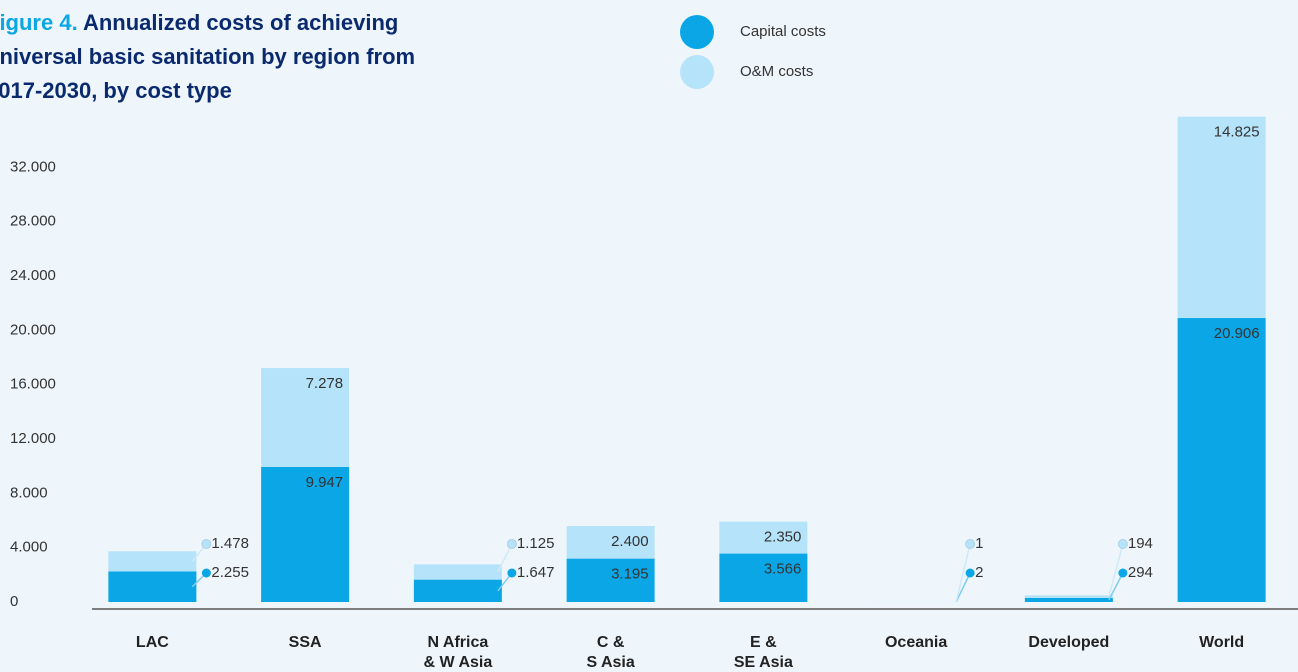 The height and width of the screenshot is (672, 1298). What do you see at coordinates (536, 572) in the screenshot?
I see `value-label: 1.647` at bounding box center [536, 572].